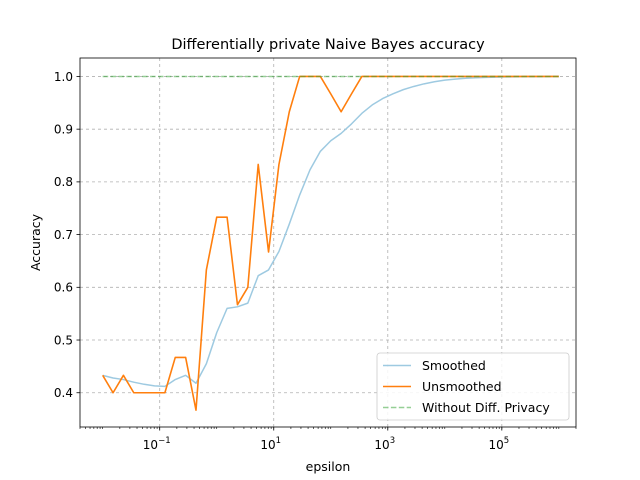 This screenshot has height=480, width=640. I want to click on legend: Smoothed Unsmoothed Without Diff. Privacy, so click(473, 386).